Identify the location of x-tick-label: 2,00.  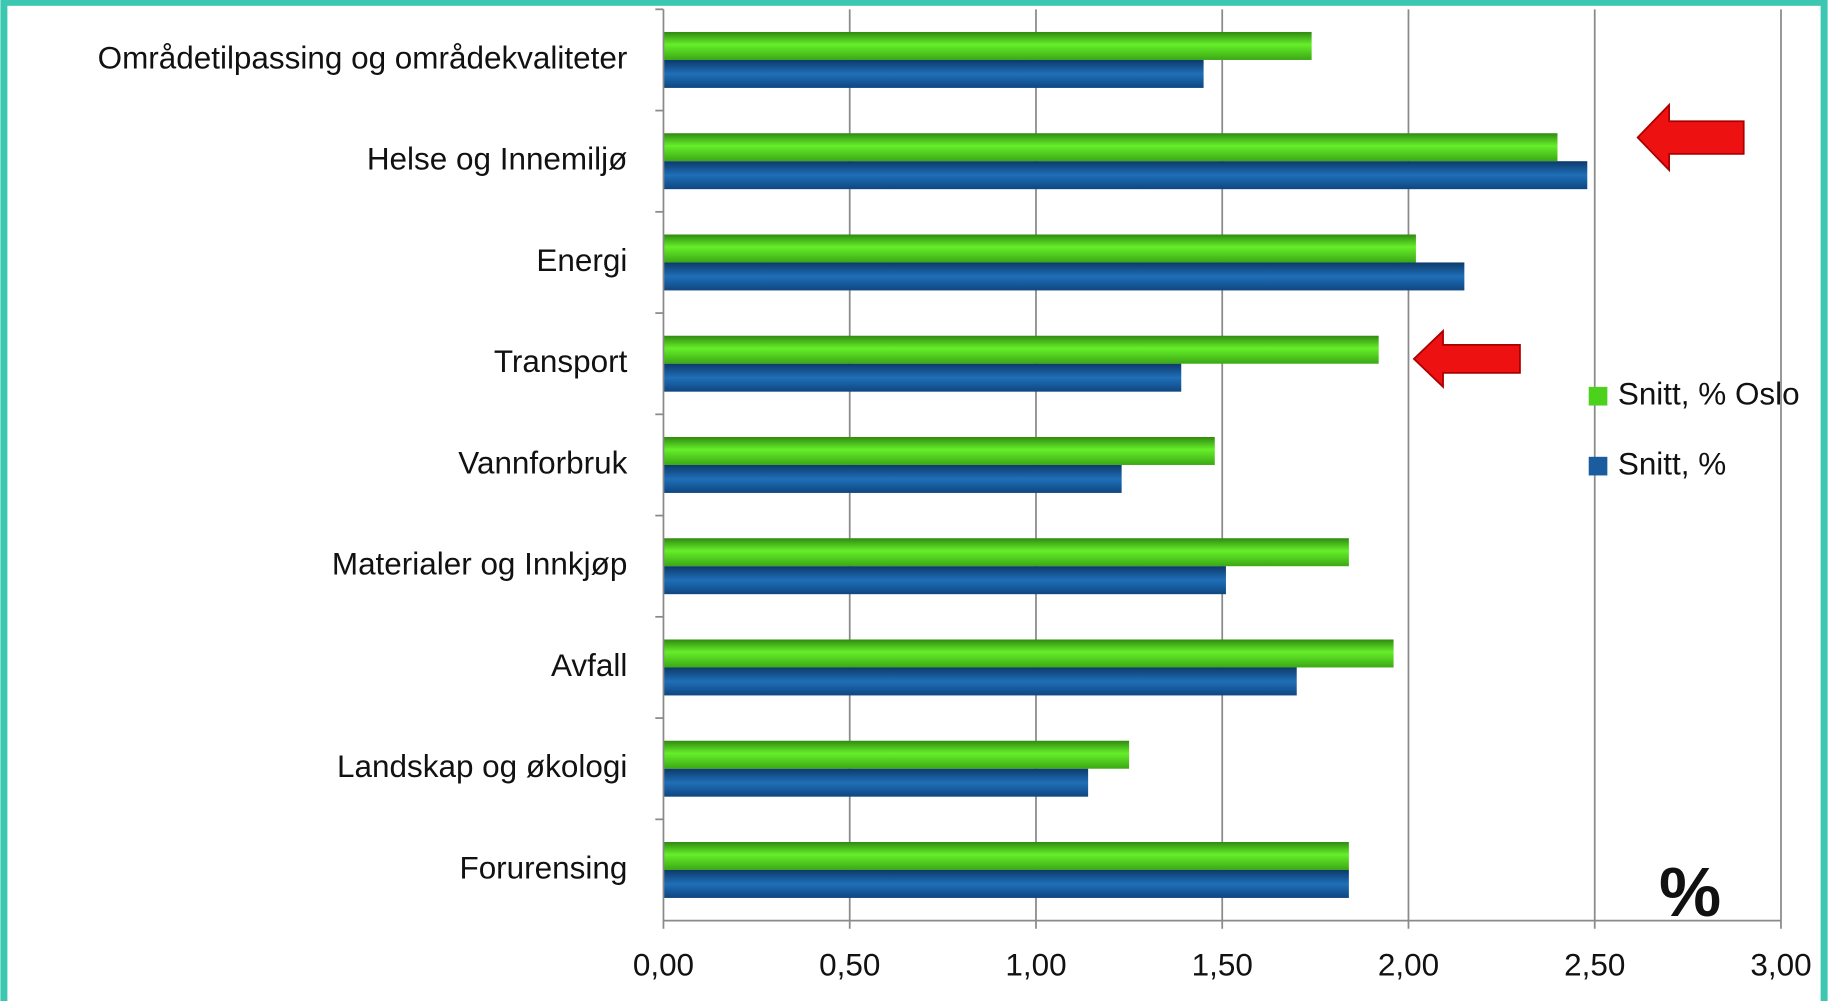
(1408, 965).